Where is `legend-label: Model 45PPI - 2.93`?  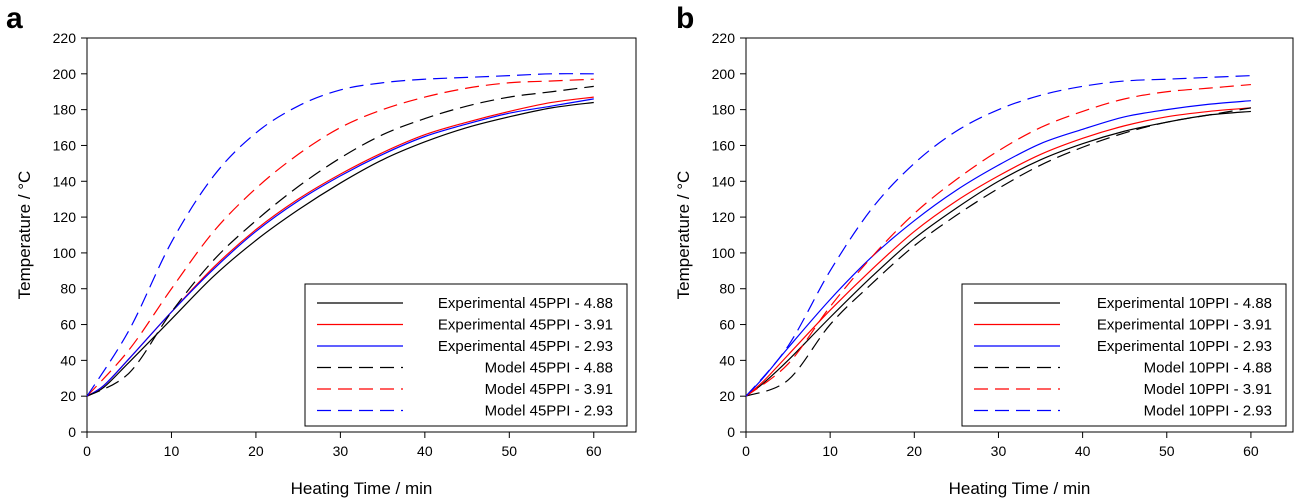 legend-label: Model 45PPI - 2.93 is located at coordinates (549, 411).